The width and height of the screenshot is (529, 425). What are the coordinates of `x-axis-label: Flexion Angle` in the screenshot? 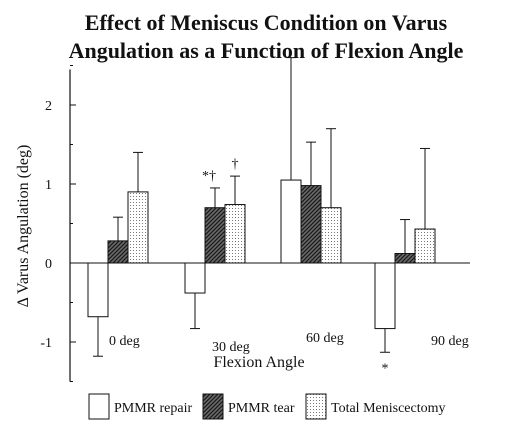 It's located at (258, 362).